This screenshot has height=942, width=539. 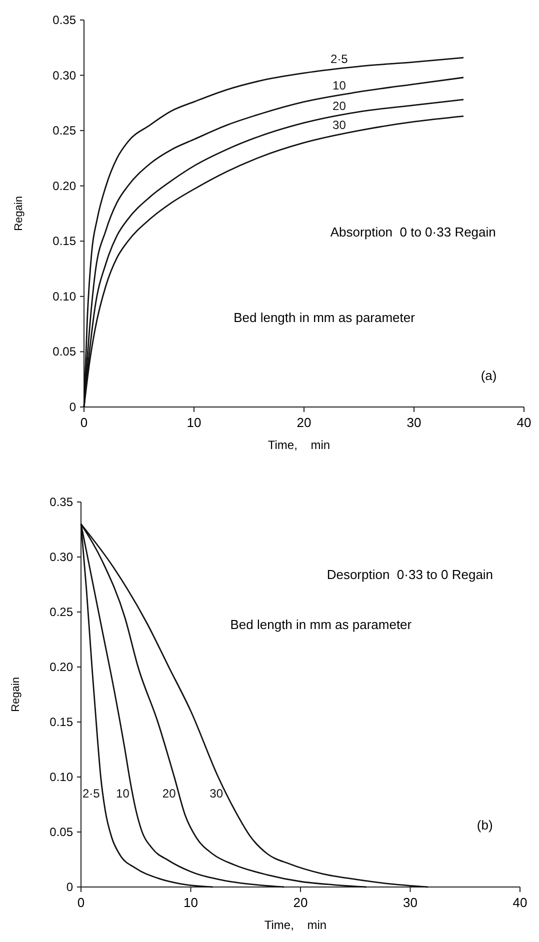 I want to click on annotation: (b), so click(x=484, y=824).